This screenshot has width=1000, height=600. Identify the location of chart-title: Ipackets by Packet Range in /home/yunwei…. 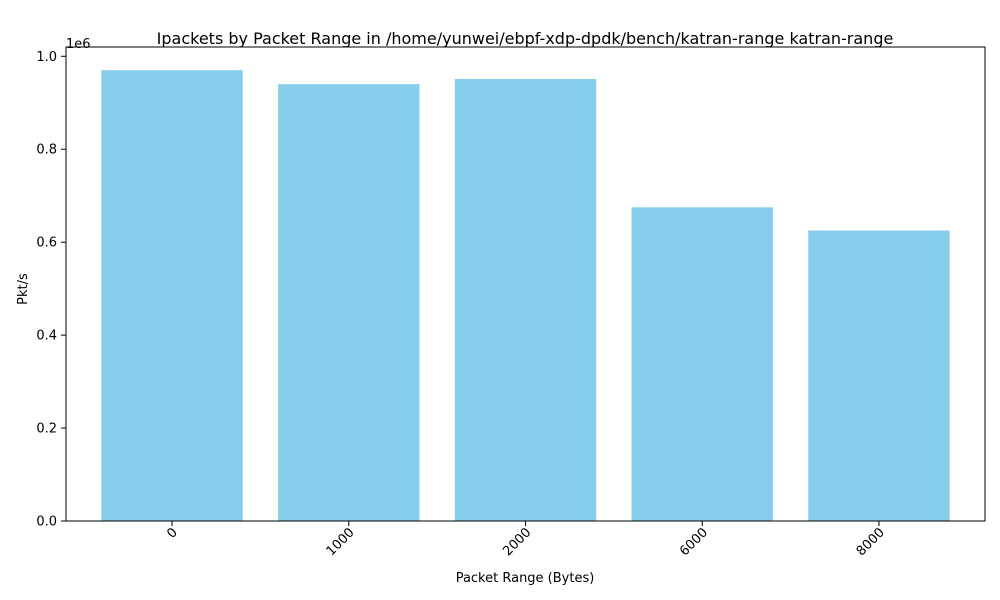
(525, 38).